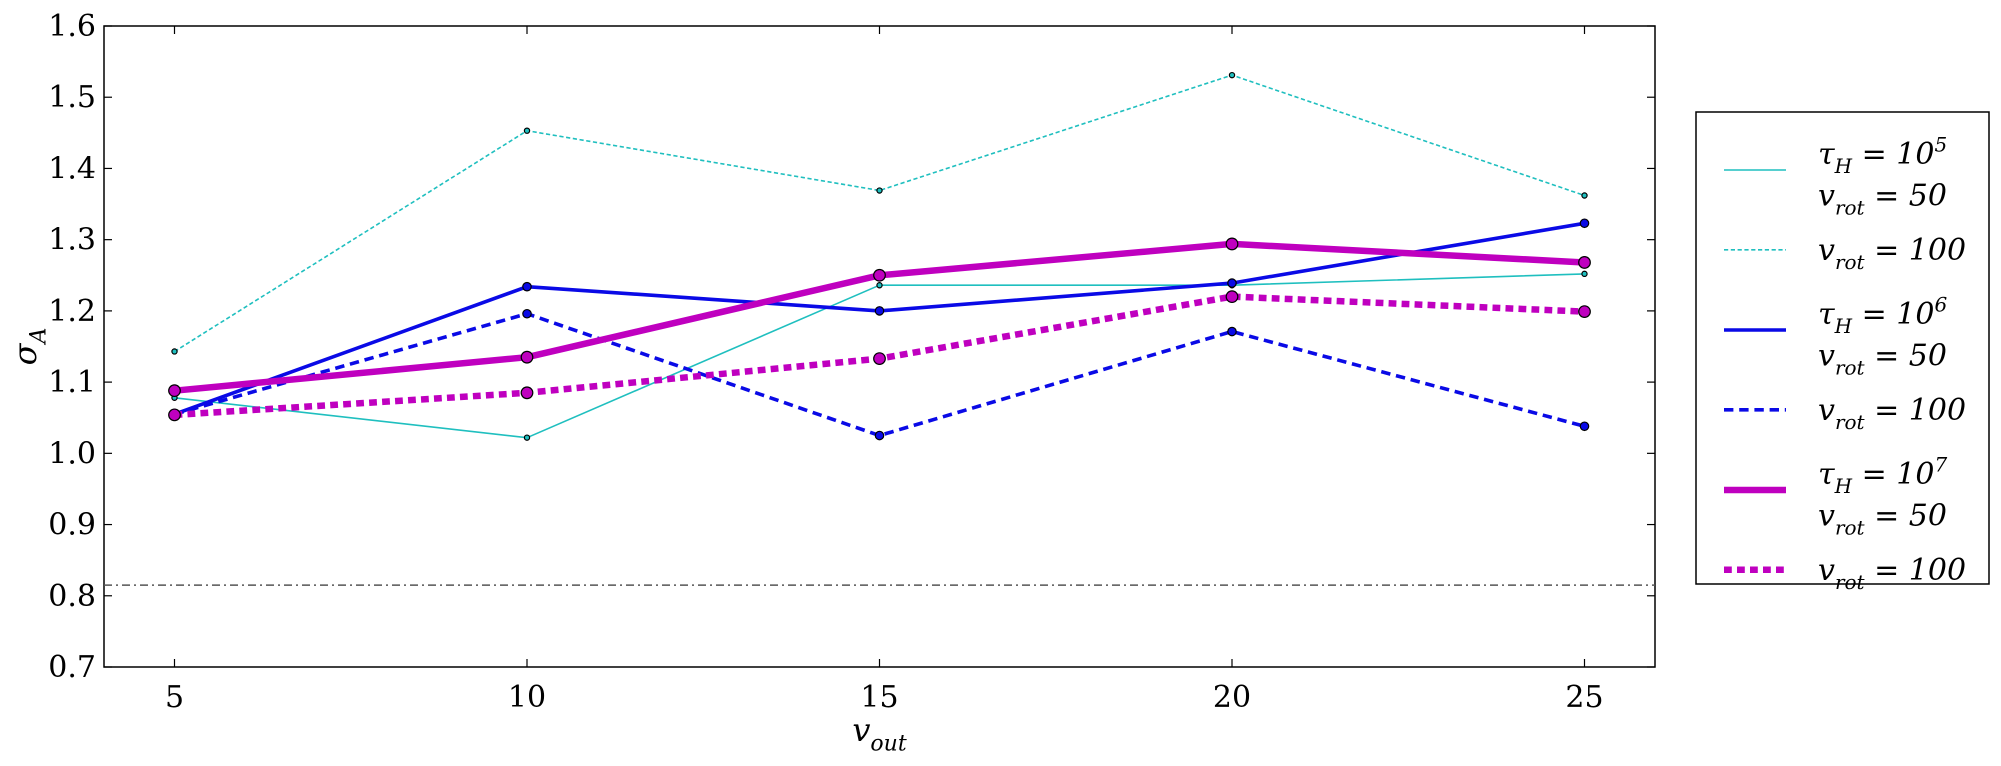 Image resolution: width=2001 pixels, height=766 pixels. What do you see at coordinates (879, 734) in the screenshot?
I see `x-axis-label: vout` at bounding box center [879, 734].